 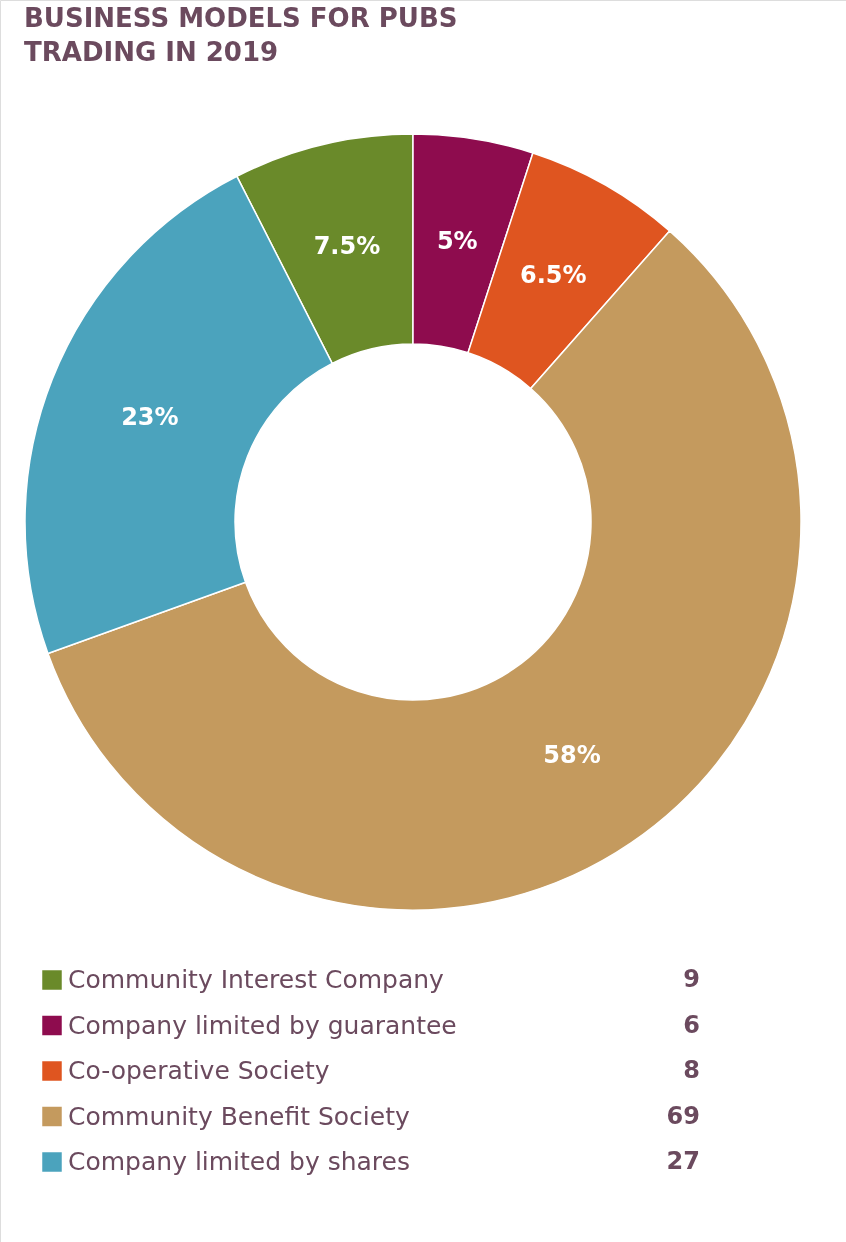 I want to click on text: 69, so click(x=683, y=1115).